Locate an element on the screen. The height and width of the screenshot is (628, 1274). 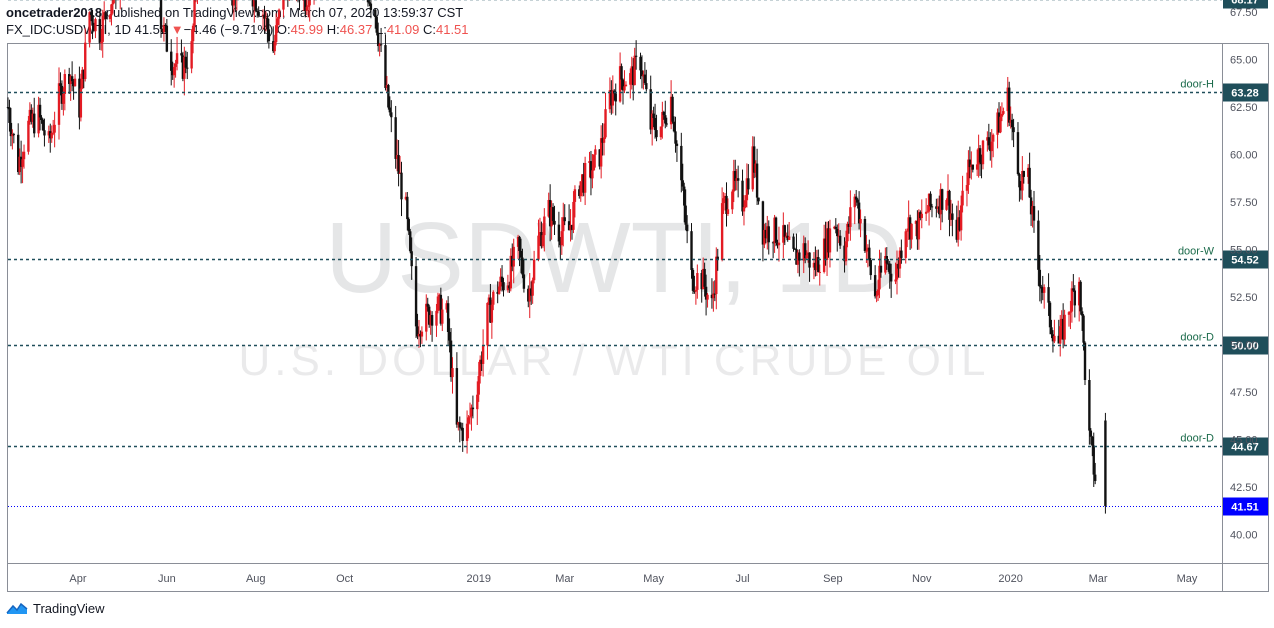
x-tick-label: Jun is located at coordinates (167, 579).